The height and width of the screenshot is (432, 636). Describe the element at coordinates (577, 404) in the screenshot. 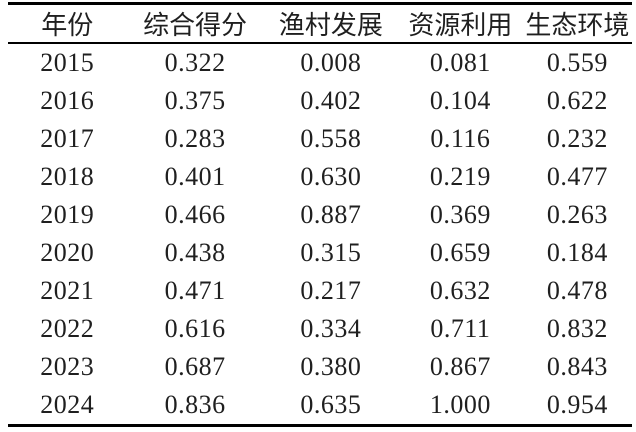

I see `value-cell: 0.954` at that location.